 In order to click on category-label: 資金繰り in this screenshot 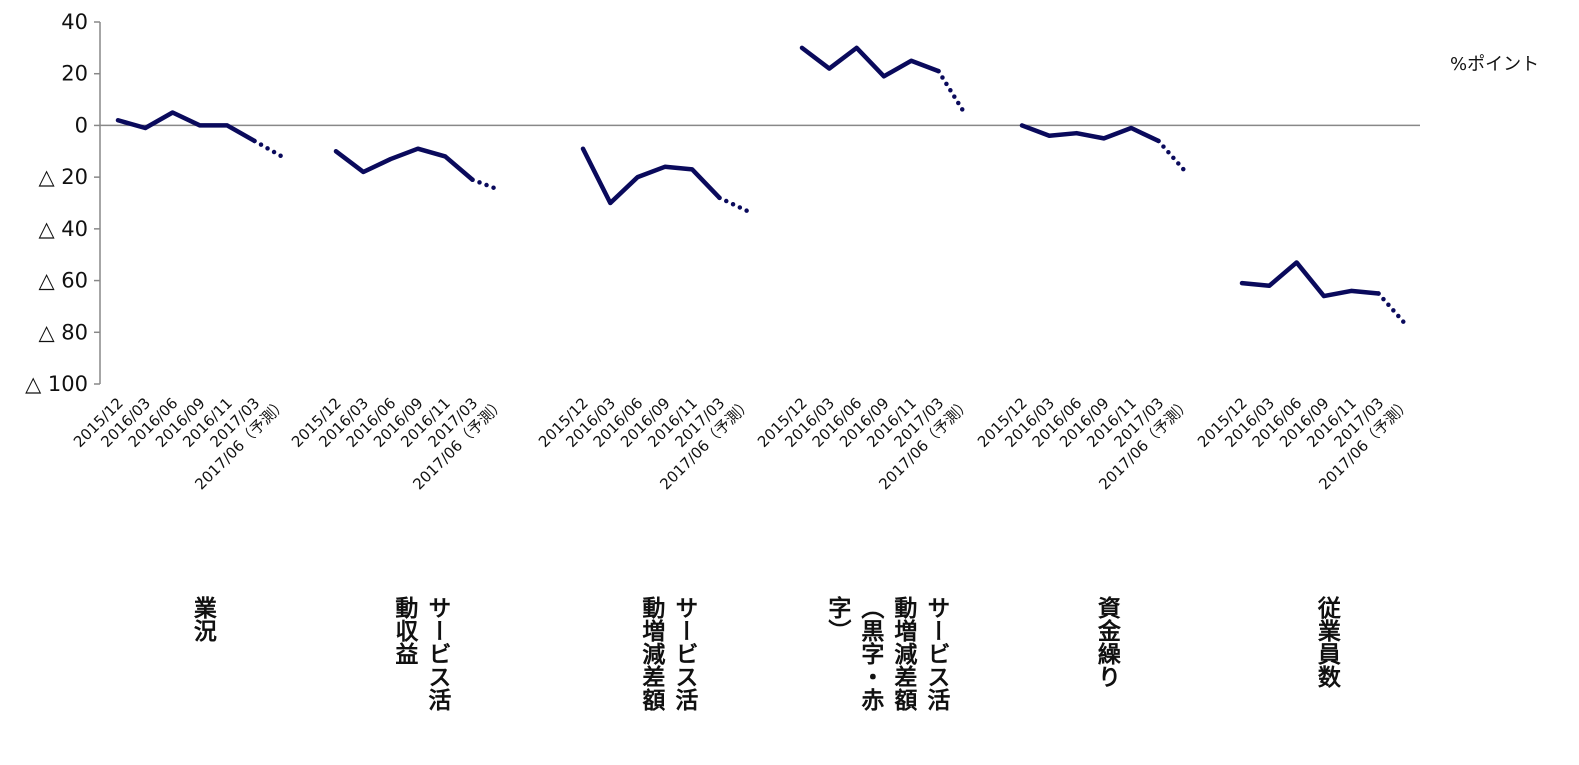, I will do `click(1106, 642)`.